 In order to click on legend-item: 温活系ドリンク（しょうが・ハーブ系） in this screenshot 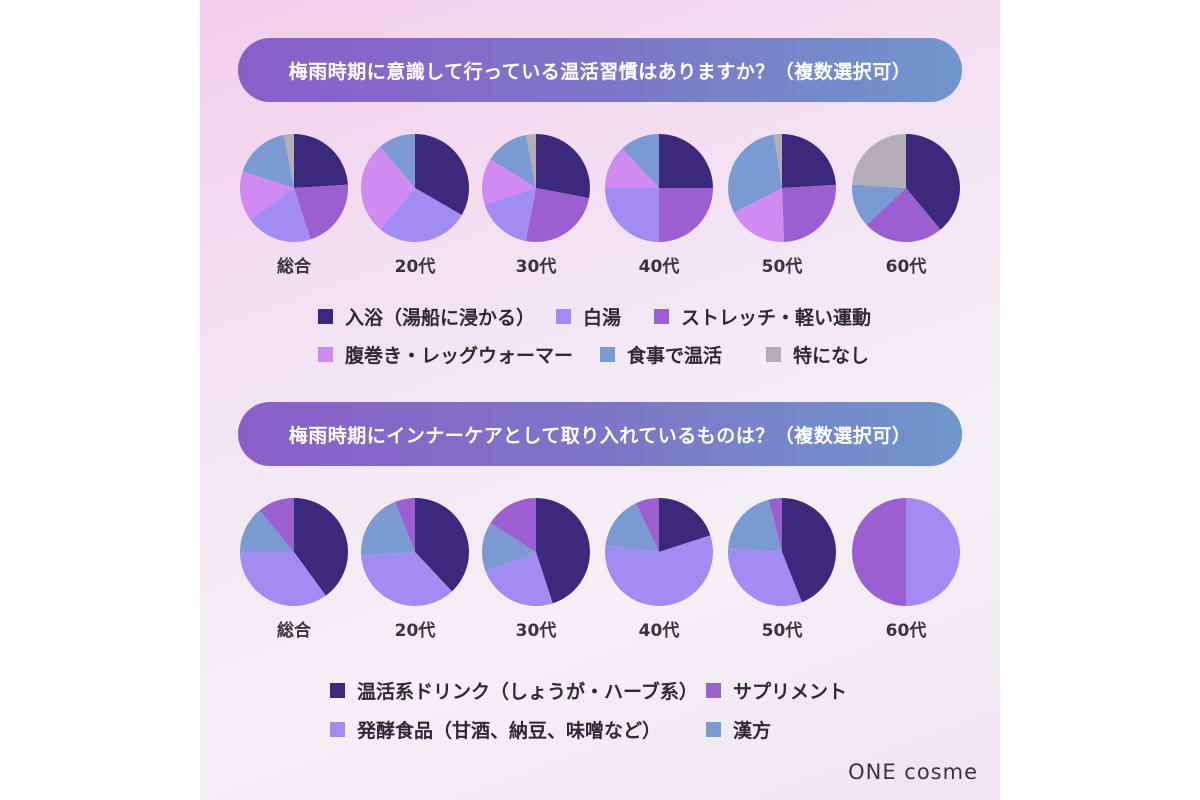, I will do `click(514, 690)`.